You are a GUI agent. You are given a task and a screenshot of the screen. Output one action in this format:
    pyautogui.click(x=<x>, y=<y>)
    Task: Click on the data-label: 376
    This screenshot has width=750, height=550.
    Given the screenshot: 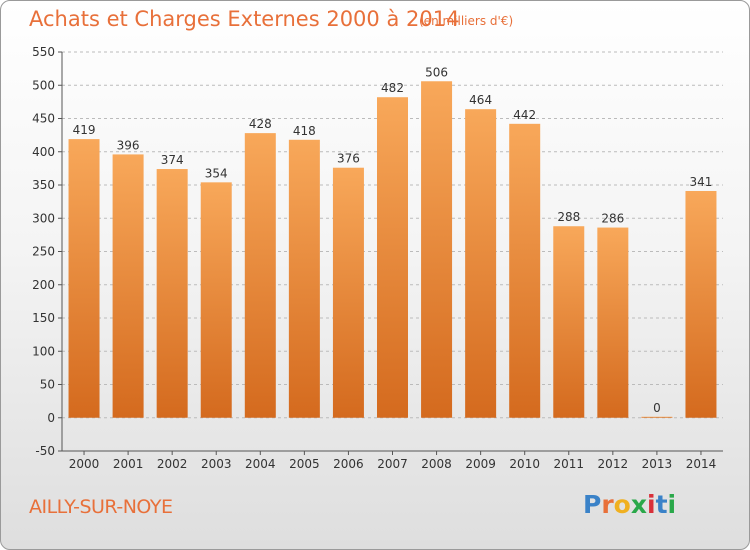 What is the action you would take?
    pyautogui.click(x=348, y=159)
    